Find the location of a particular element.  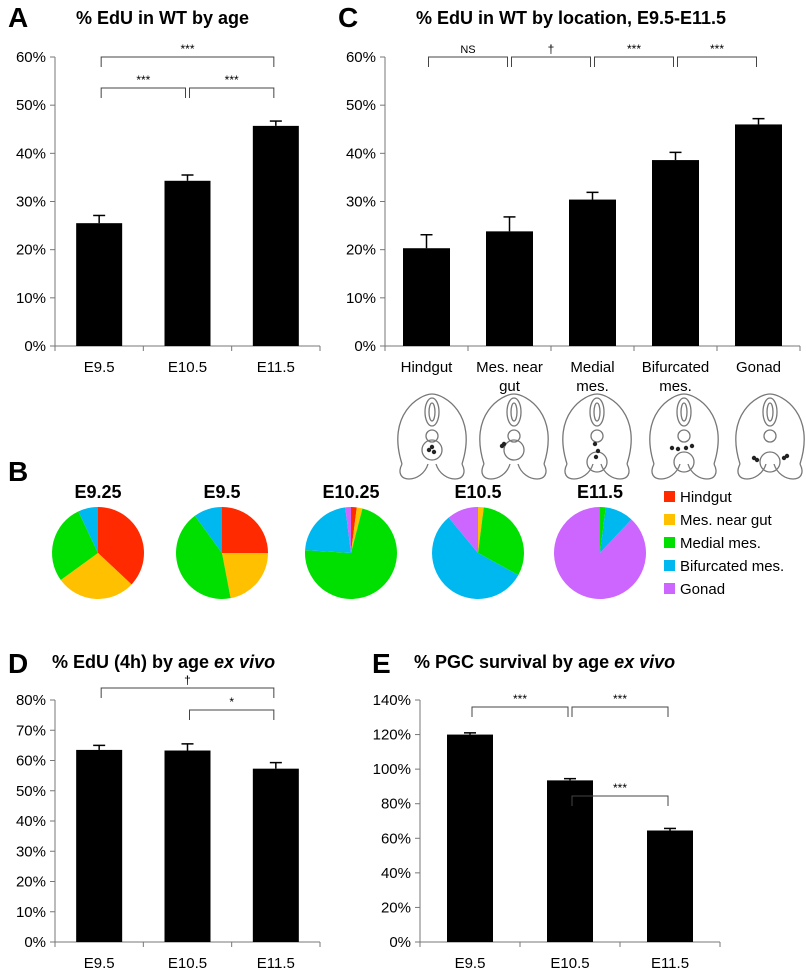

x-category-label: Mes. near is located at coordinates (509, 367).